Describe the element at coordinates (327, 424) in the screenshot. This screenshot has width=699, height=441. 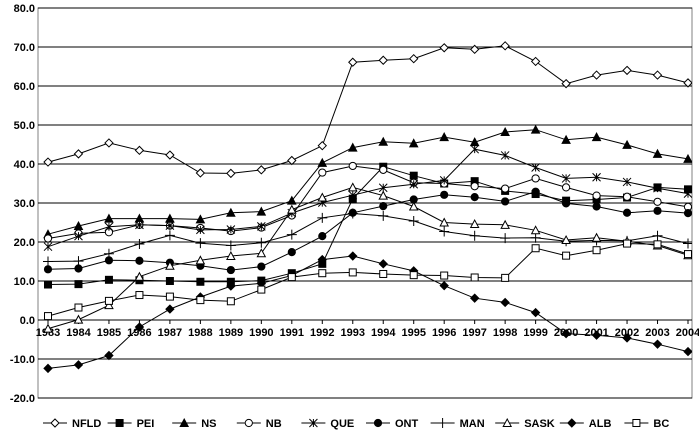
I see `legend-item-que: QUE` at that location.